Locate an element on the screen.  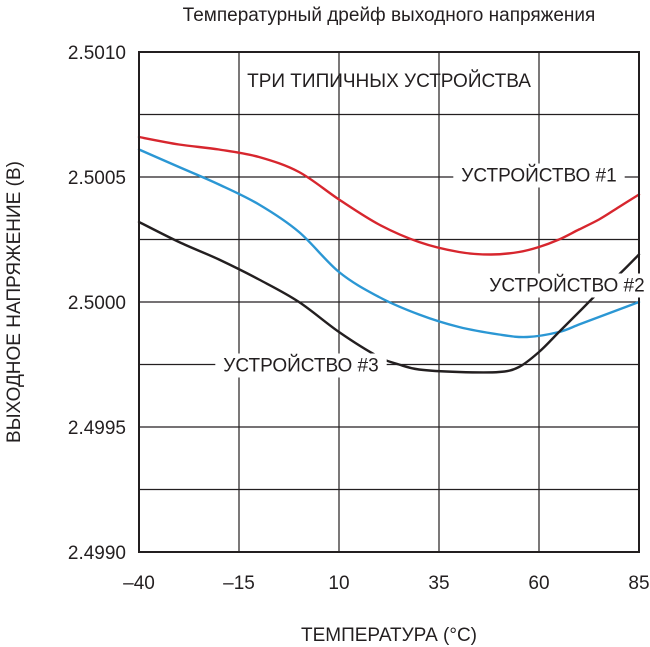
chart-title: Температурный дрейф выходного напряжения is located at coordinates (389, 15).